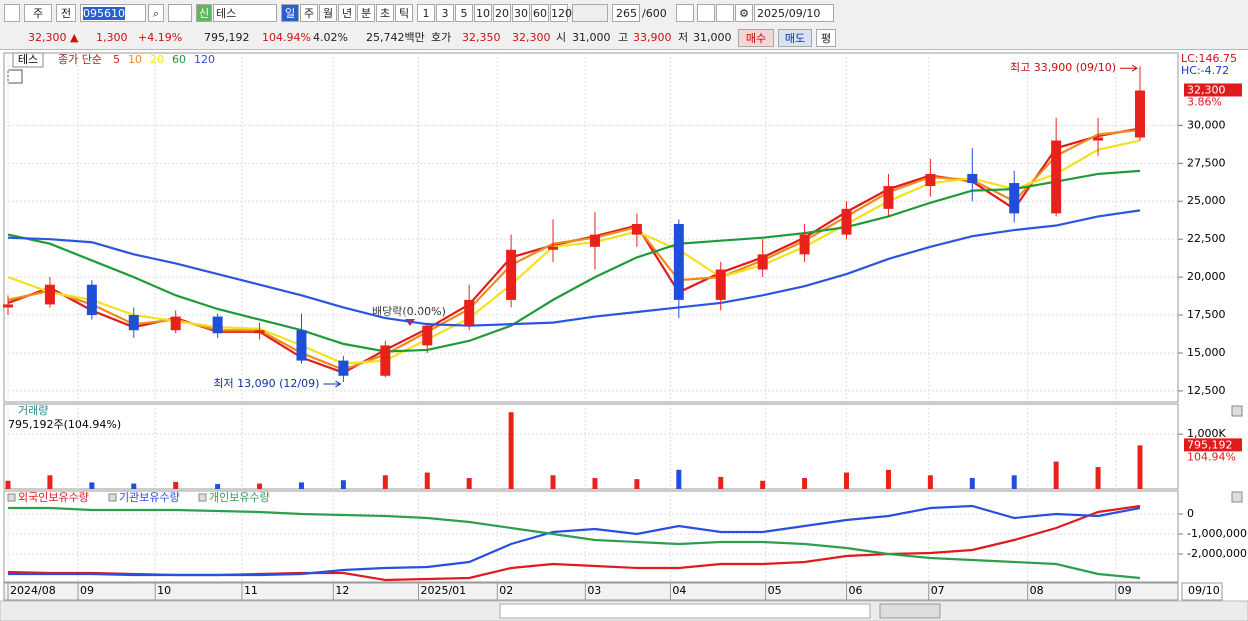  What do you see at coordinates (157, 59) in the screenshot?
I see `legend-entry: 20` at bounding box center [157, 59].